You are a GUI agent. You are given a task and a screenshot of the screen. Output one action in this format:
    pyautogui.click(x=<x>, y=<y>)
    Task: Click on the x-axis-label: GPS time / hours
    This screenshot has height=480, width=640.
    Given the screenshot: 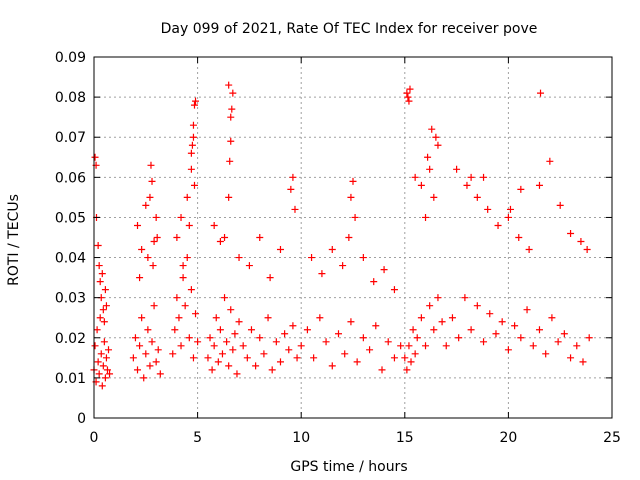 What is the action you would take?
    pyautogui.click(x=348, y=467)
    